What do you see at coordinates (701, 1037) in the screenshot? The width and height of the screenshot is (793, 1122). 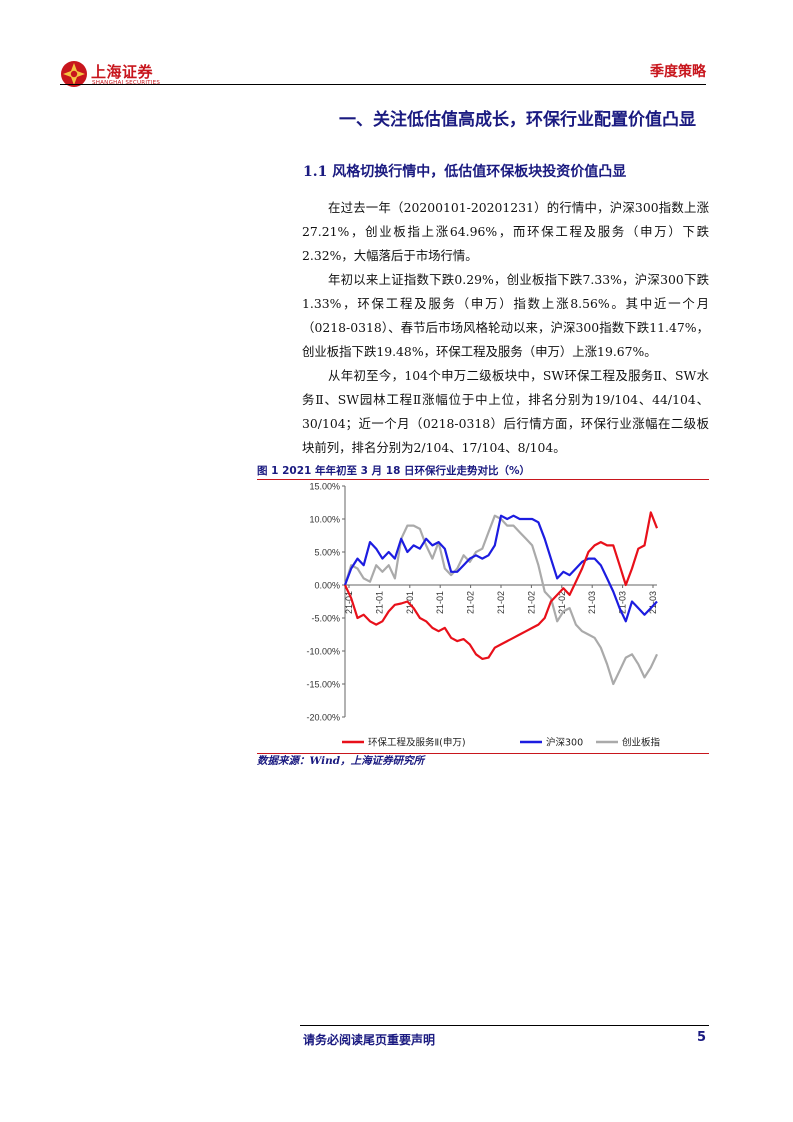 I see `page-number: 5` at bounding box center [701, 1037].